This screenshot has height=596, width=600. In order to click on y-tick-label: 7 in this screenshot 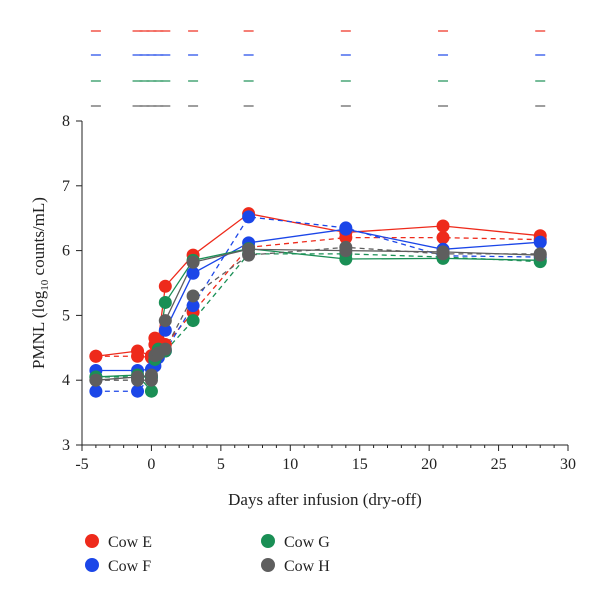, I will do `click(66, 186)`.